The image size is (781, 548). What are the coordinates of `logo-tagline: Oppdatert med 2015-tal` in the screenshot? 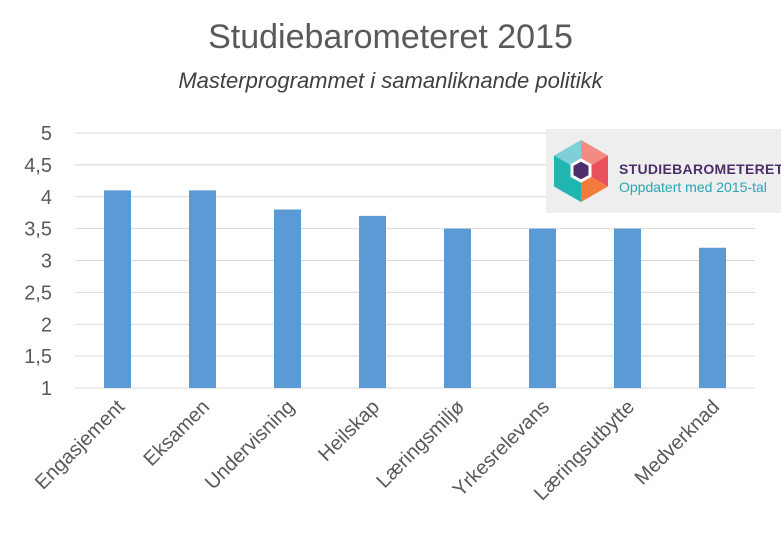 It's located at (693, 187).